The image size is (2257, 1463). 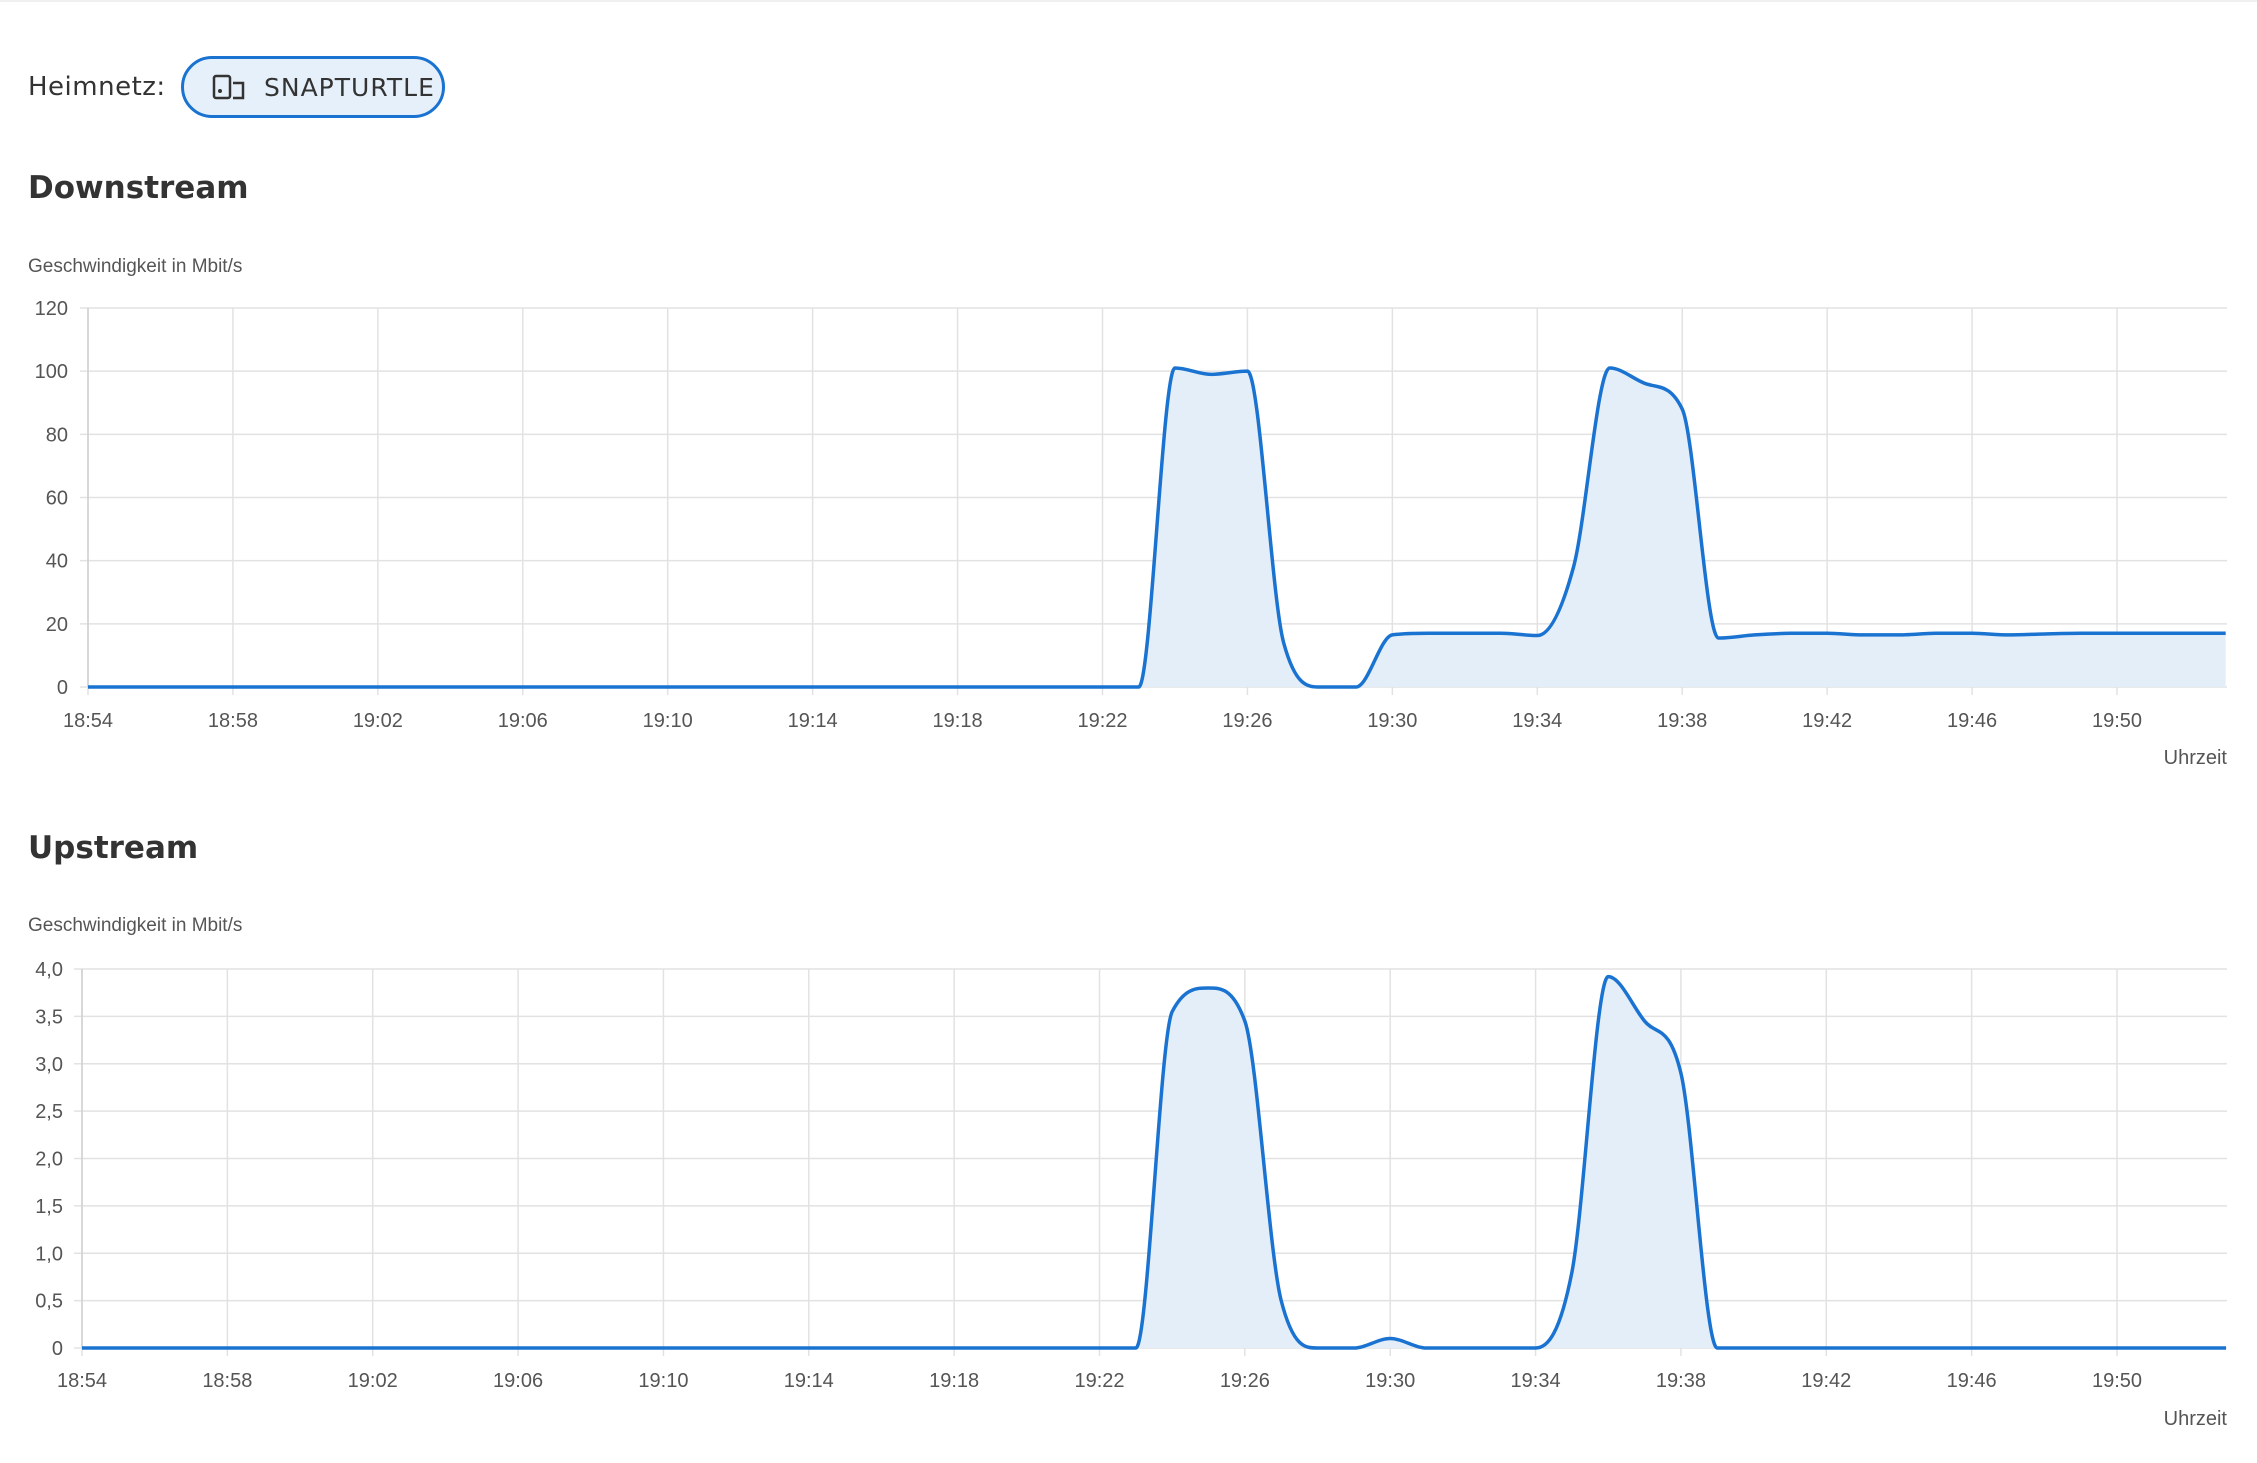 What do you see at coordinates (349, 87) in the screenshot?
I see `network-name: SNAPTURTLE` at bounding box center [349, 87].